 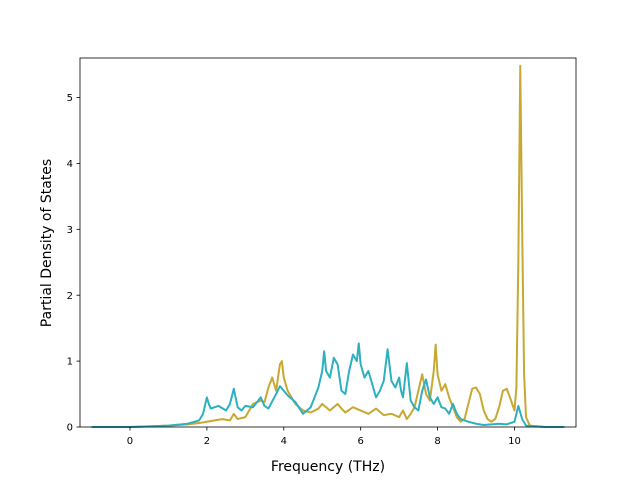 What do you see at coordinates (207, 441) in the screenshot?
I see `x-tick-label: 2` at bounding box center [207, 441].